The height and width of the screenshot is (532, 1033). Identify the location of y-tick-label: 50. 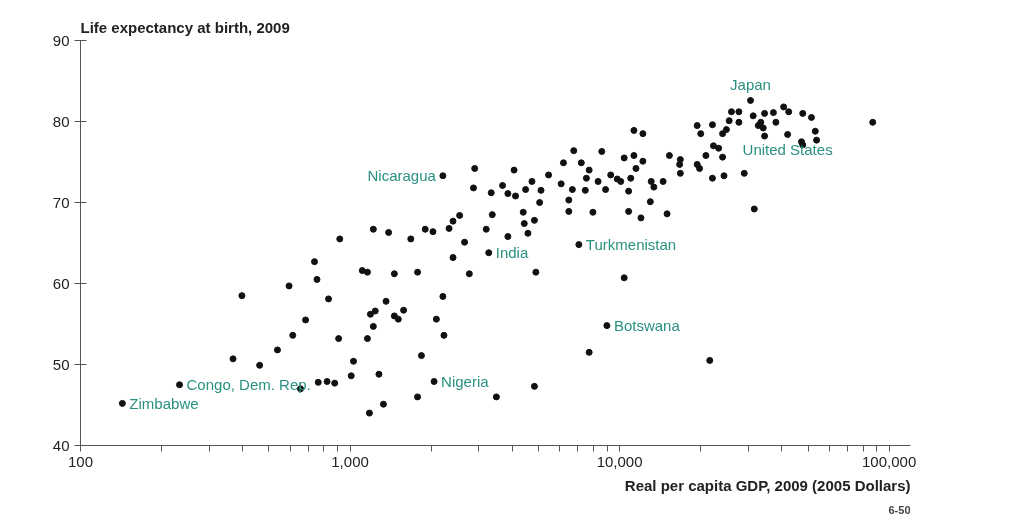
(61, 364).